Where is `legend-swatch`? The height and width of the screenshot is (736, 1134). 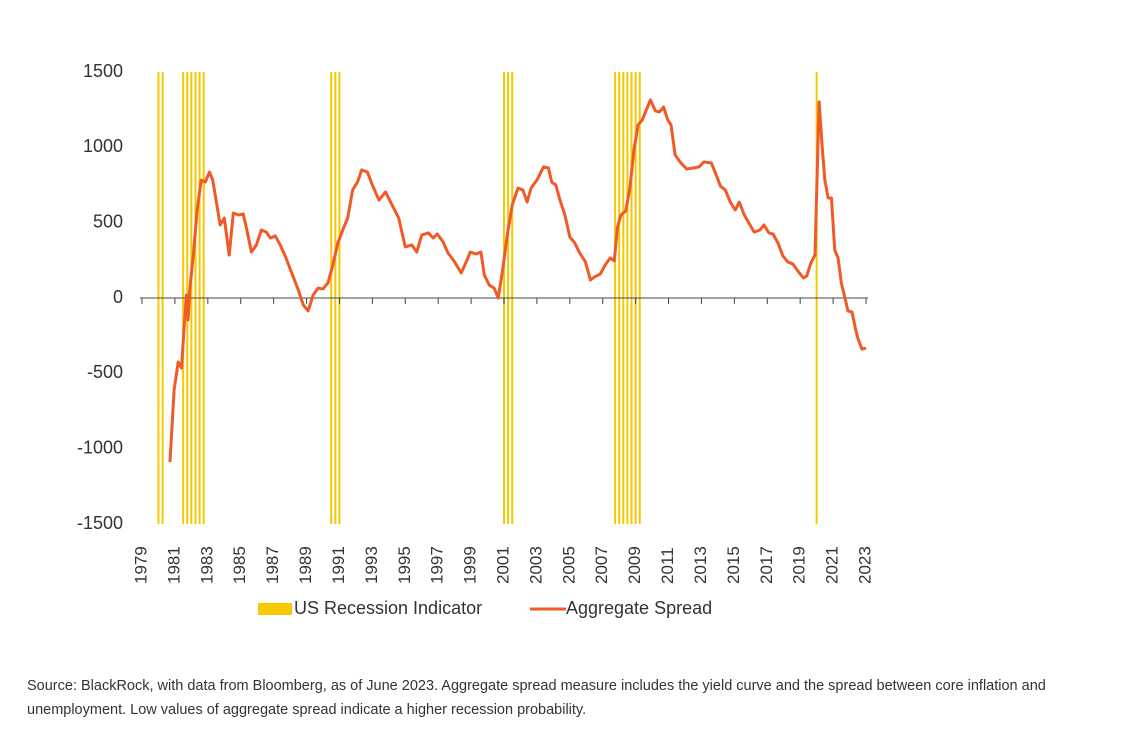
legend-swatch is located at coordinates (275, 609).